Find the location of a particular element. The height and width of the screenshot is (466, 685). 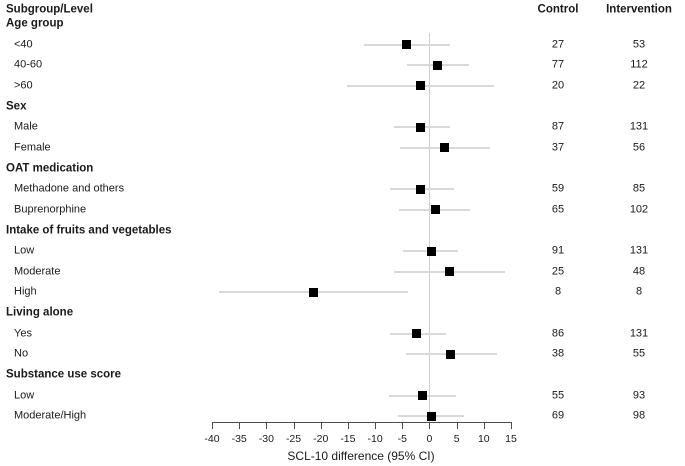

x-axis-tick-label: -15 is located at coordinates (348, 438).